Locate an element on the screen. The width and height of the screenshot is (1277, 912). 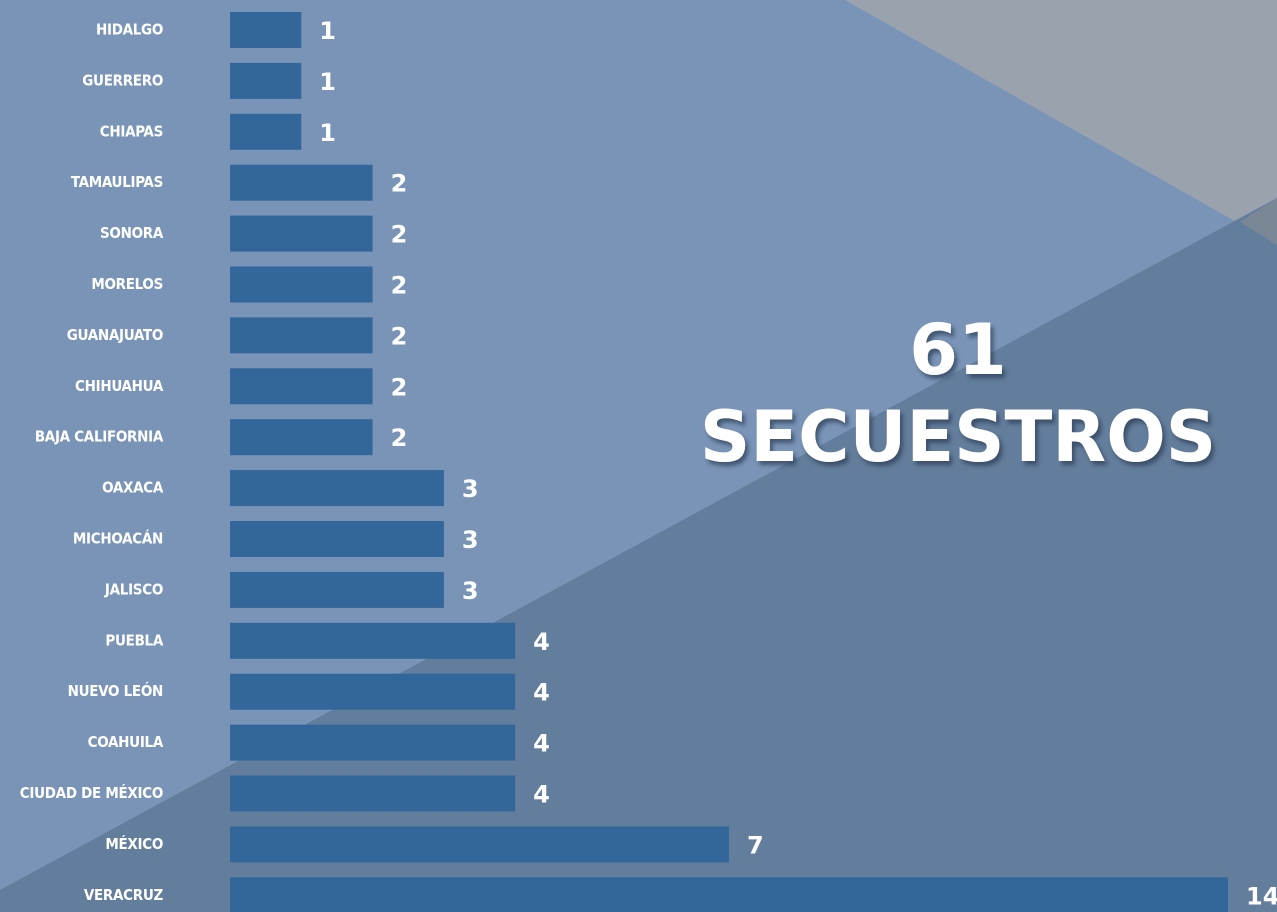
category-label: CIUDAD DE MÉXICO is located at coordinates (91, 792).